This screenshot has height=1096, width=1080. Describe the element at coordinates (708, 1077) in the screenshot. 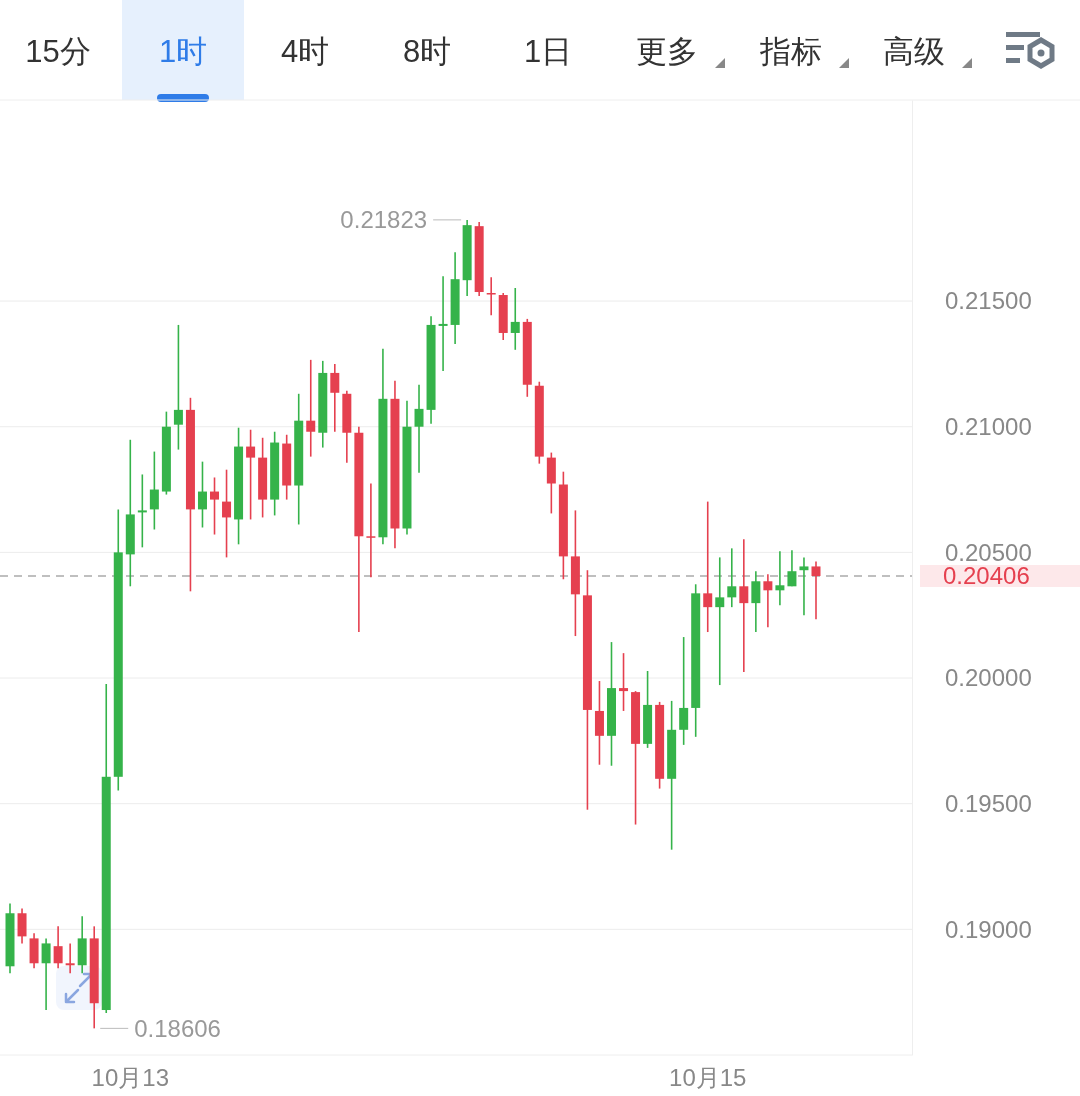

I see `x-tick-label: 10月15` at that location.